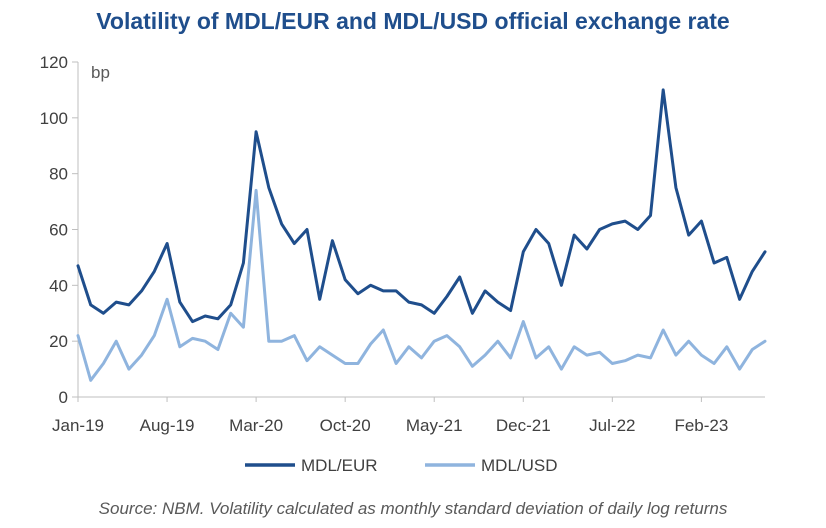  I want to click on y-tick-label: 80, so click(58, 174).